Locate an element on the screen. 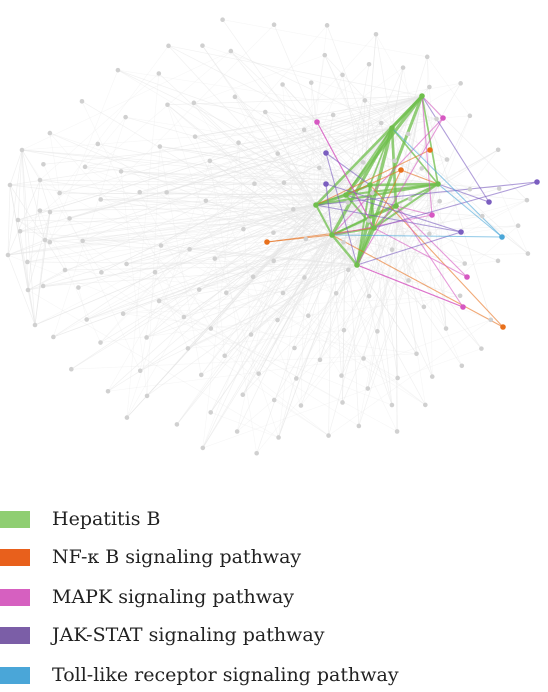 The height and width of the screenshot is (692, 548). network-node-jak-stat is located at coordinates (326, 184).